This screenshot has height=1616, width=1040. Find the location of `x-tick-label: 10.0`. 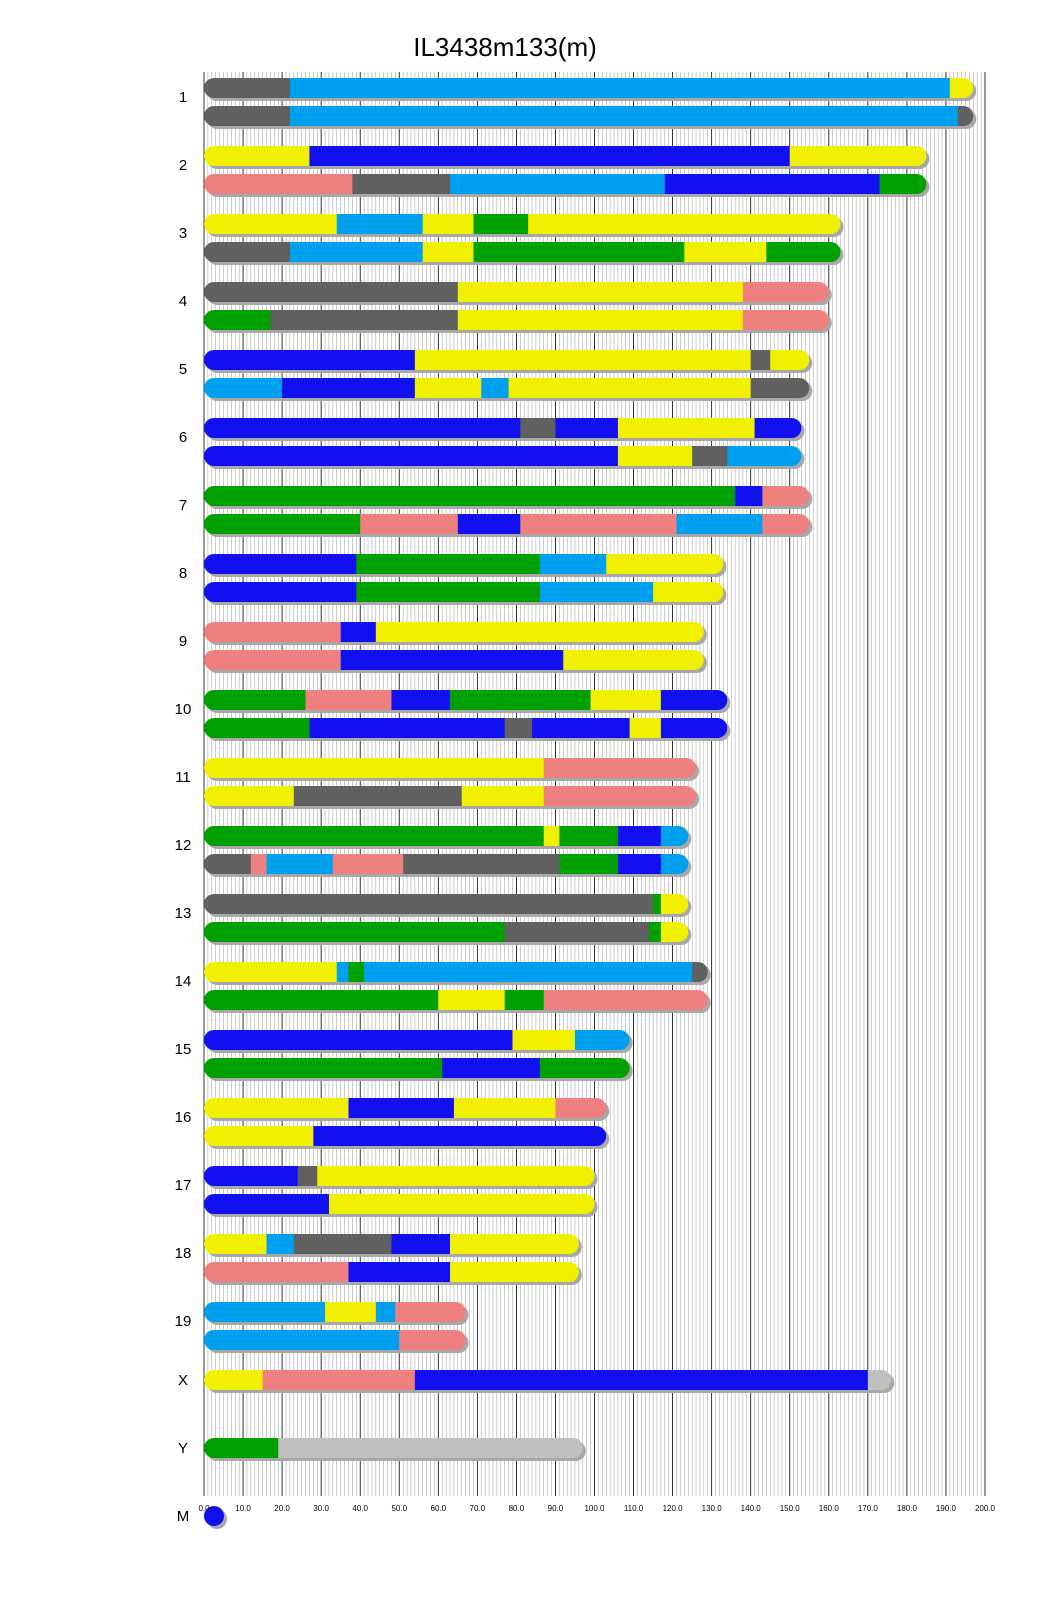

x-tick-label: 10.0 is located at coordinates (243, 1508).